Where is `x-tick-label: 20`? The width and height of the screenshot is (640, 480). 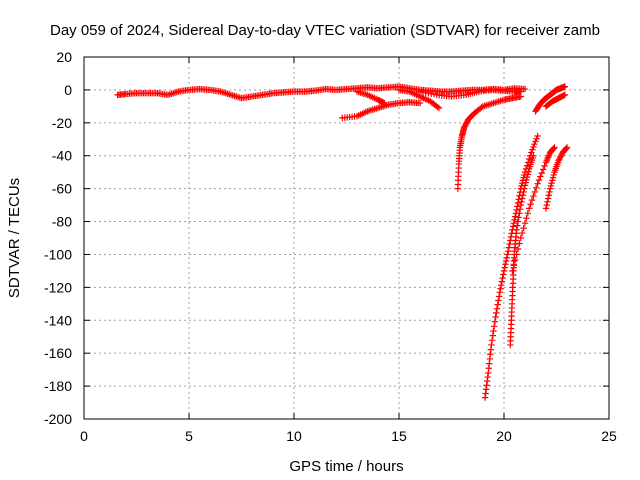 x-tick-label: 20 is located at coordinates (504, 436).